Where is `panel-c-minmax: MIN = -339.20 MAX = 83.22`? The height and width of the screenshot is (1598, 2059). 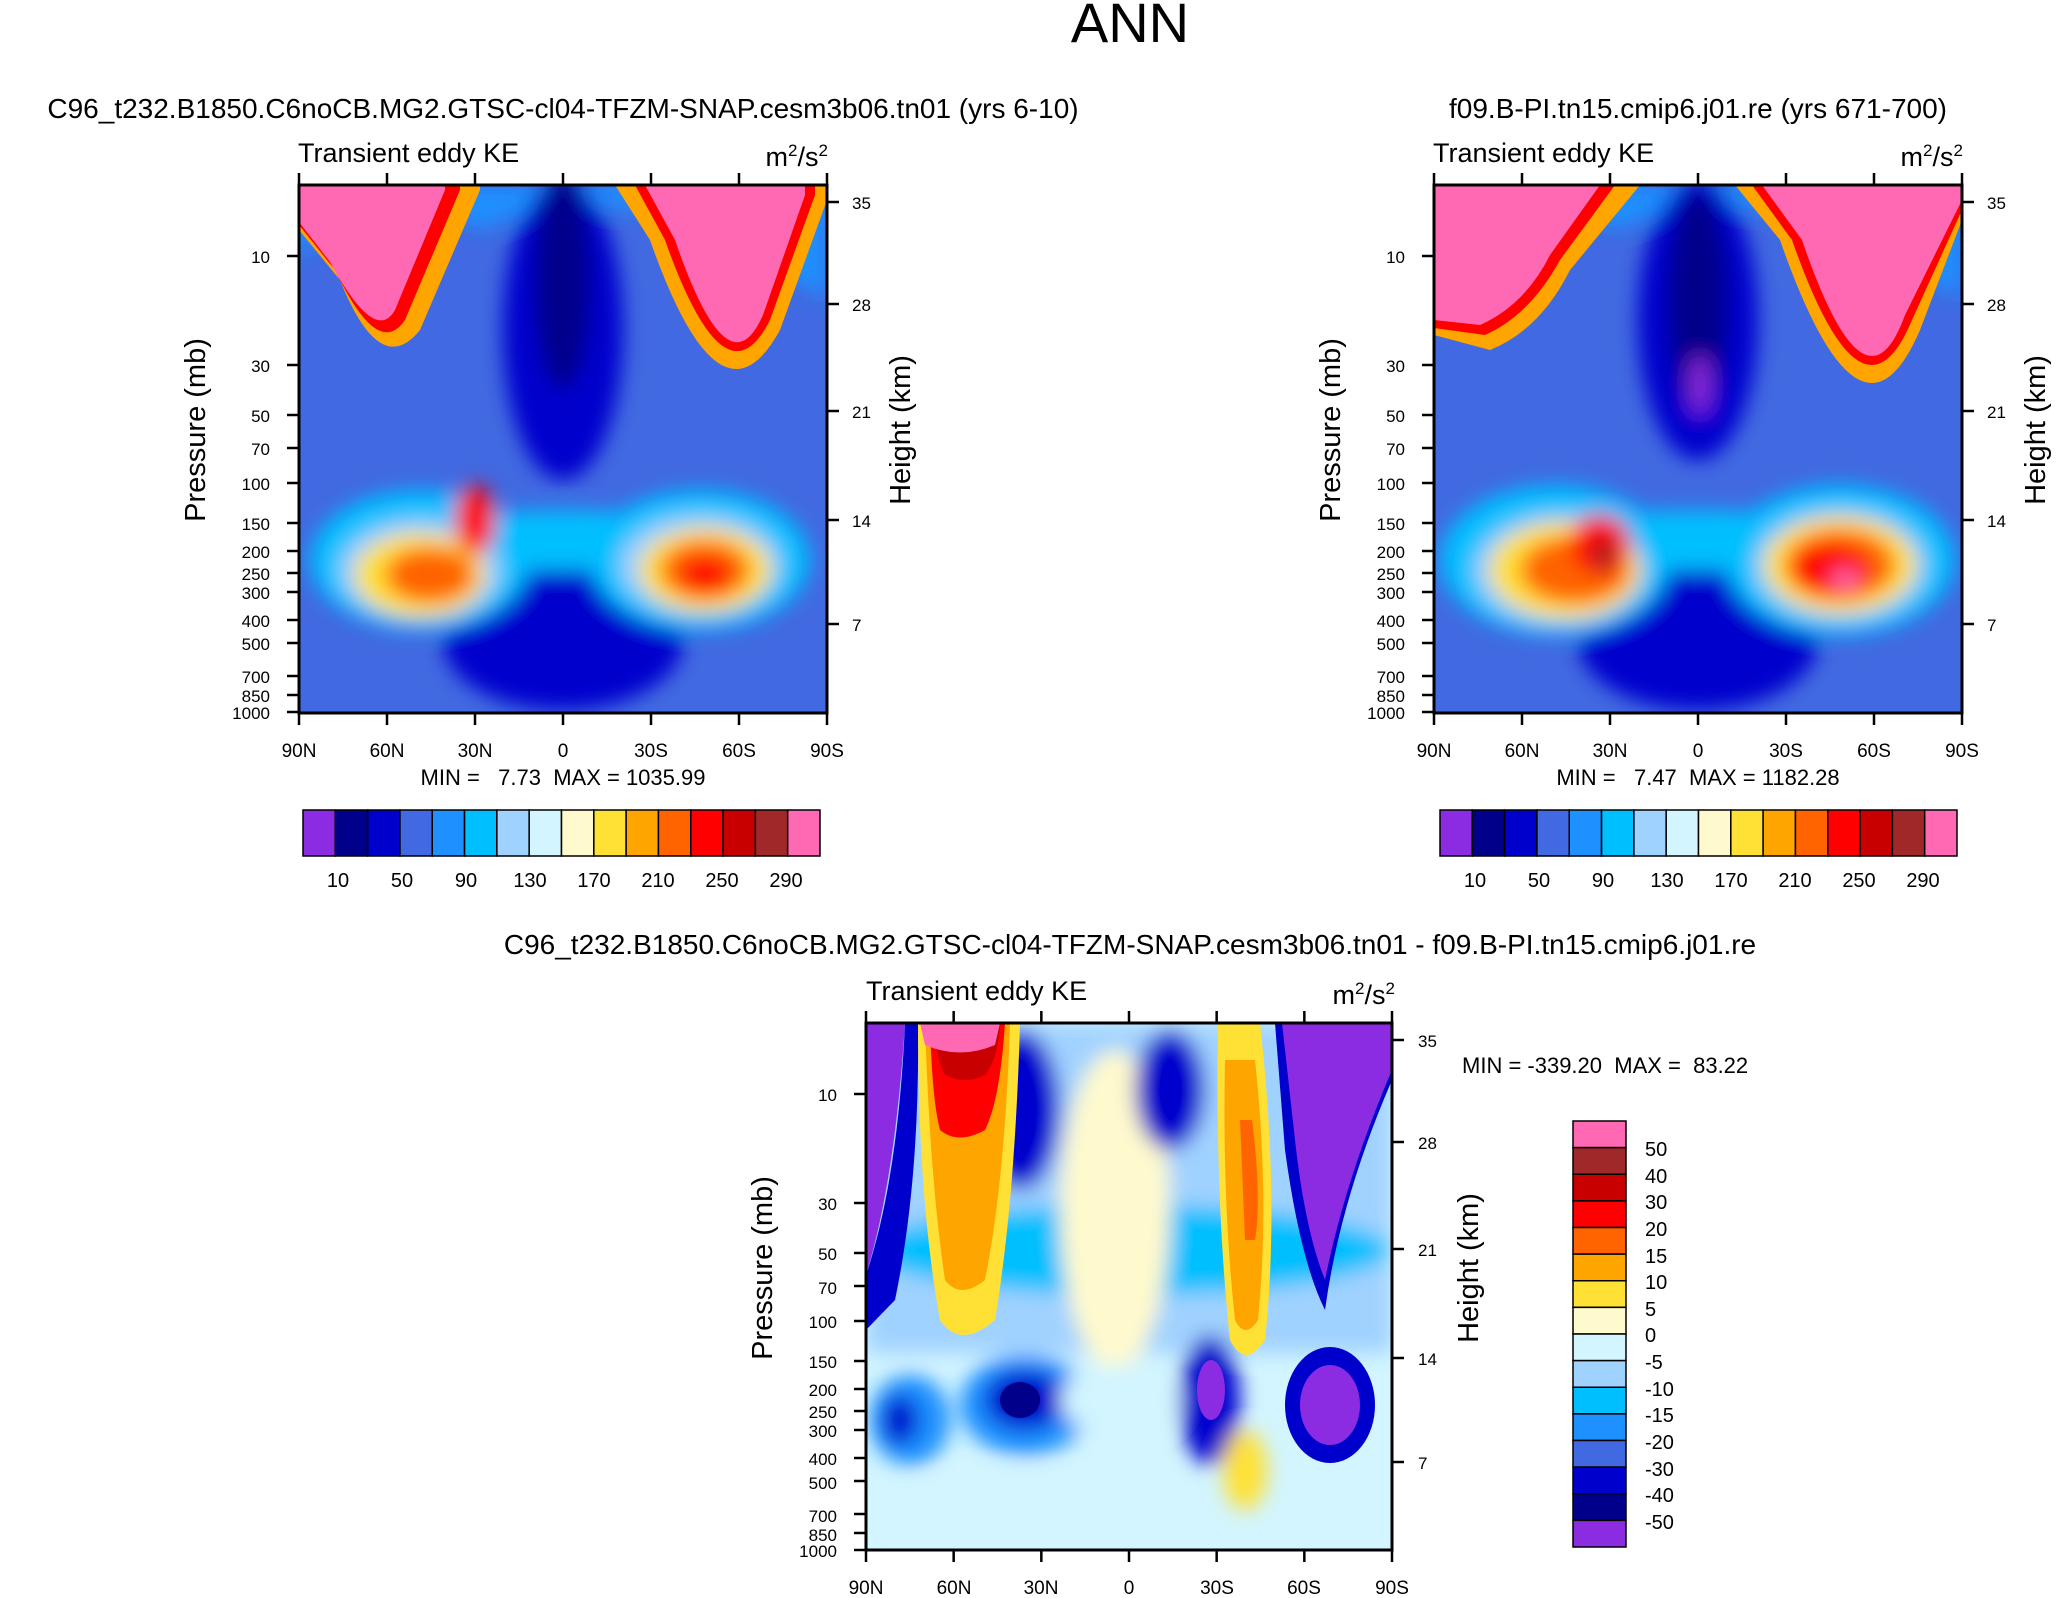
panel-c-minmax: MIN = -339.20 MAX = 83.22 is located at coordinates (1605, 1065).